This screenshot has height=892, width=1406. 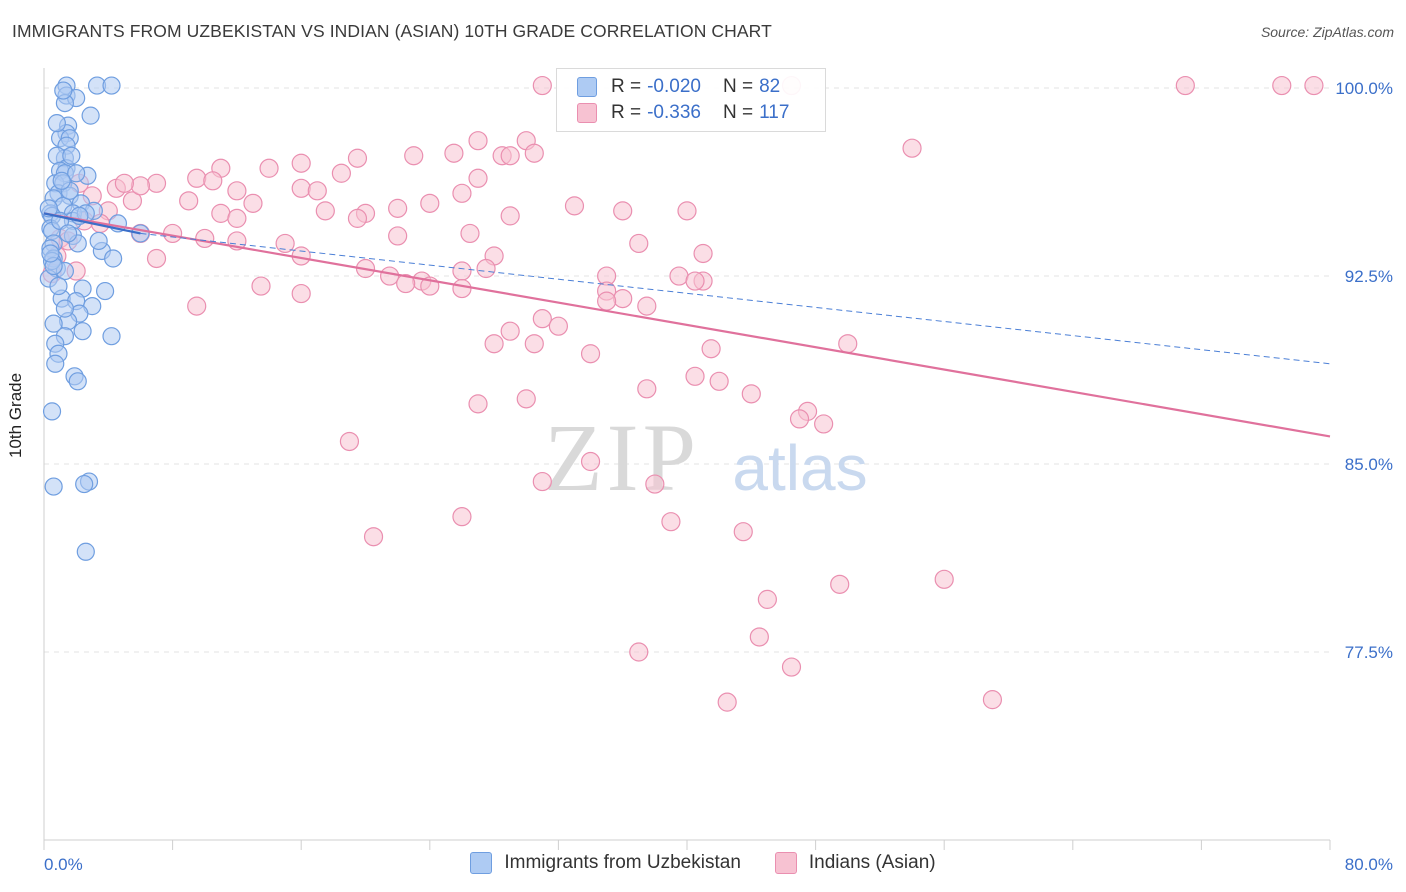 What do you see at coordinates (681, 87) in the screenshot?
I see `stats-row-uzbekistan: R = -0.020 N = 82` at bounding box center [681, 87].